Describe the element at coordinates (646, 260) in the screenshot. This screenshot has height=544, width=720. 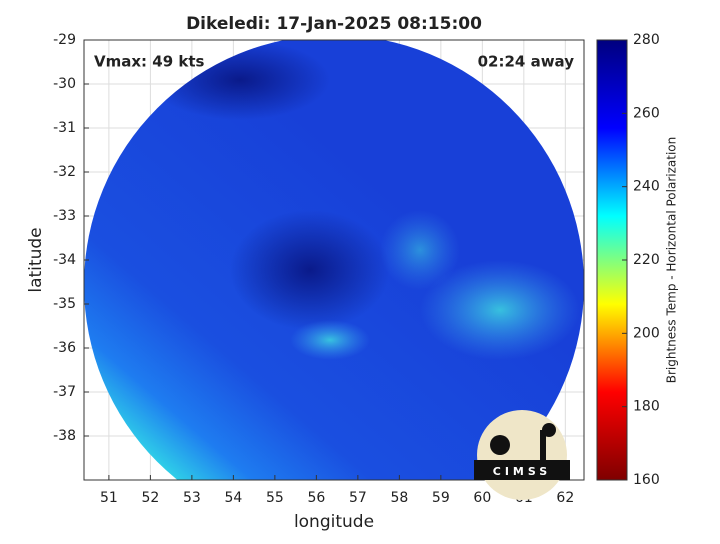
I see `colorbar-tick-label: 220` at that location.